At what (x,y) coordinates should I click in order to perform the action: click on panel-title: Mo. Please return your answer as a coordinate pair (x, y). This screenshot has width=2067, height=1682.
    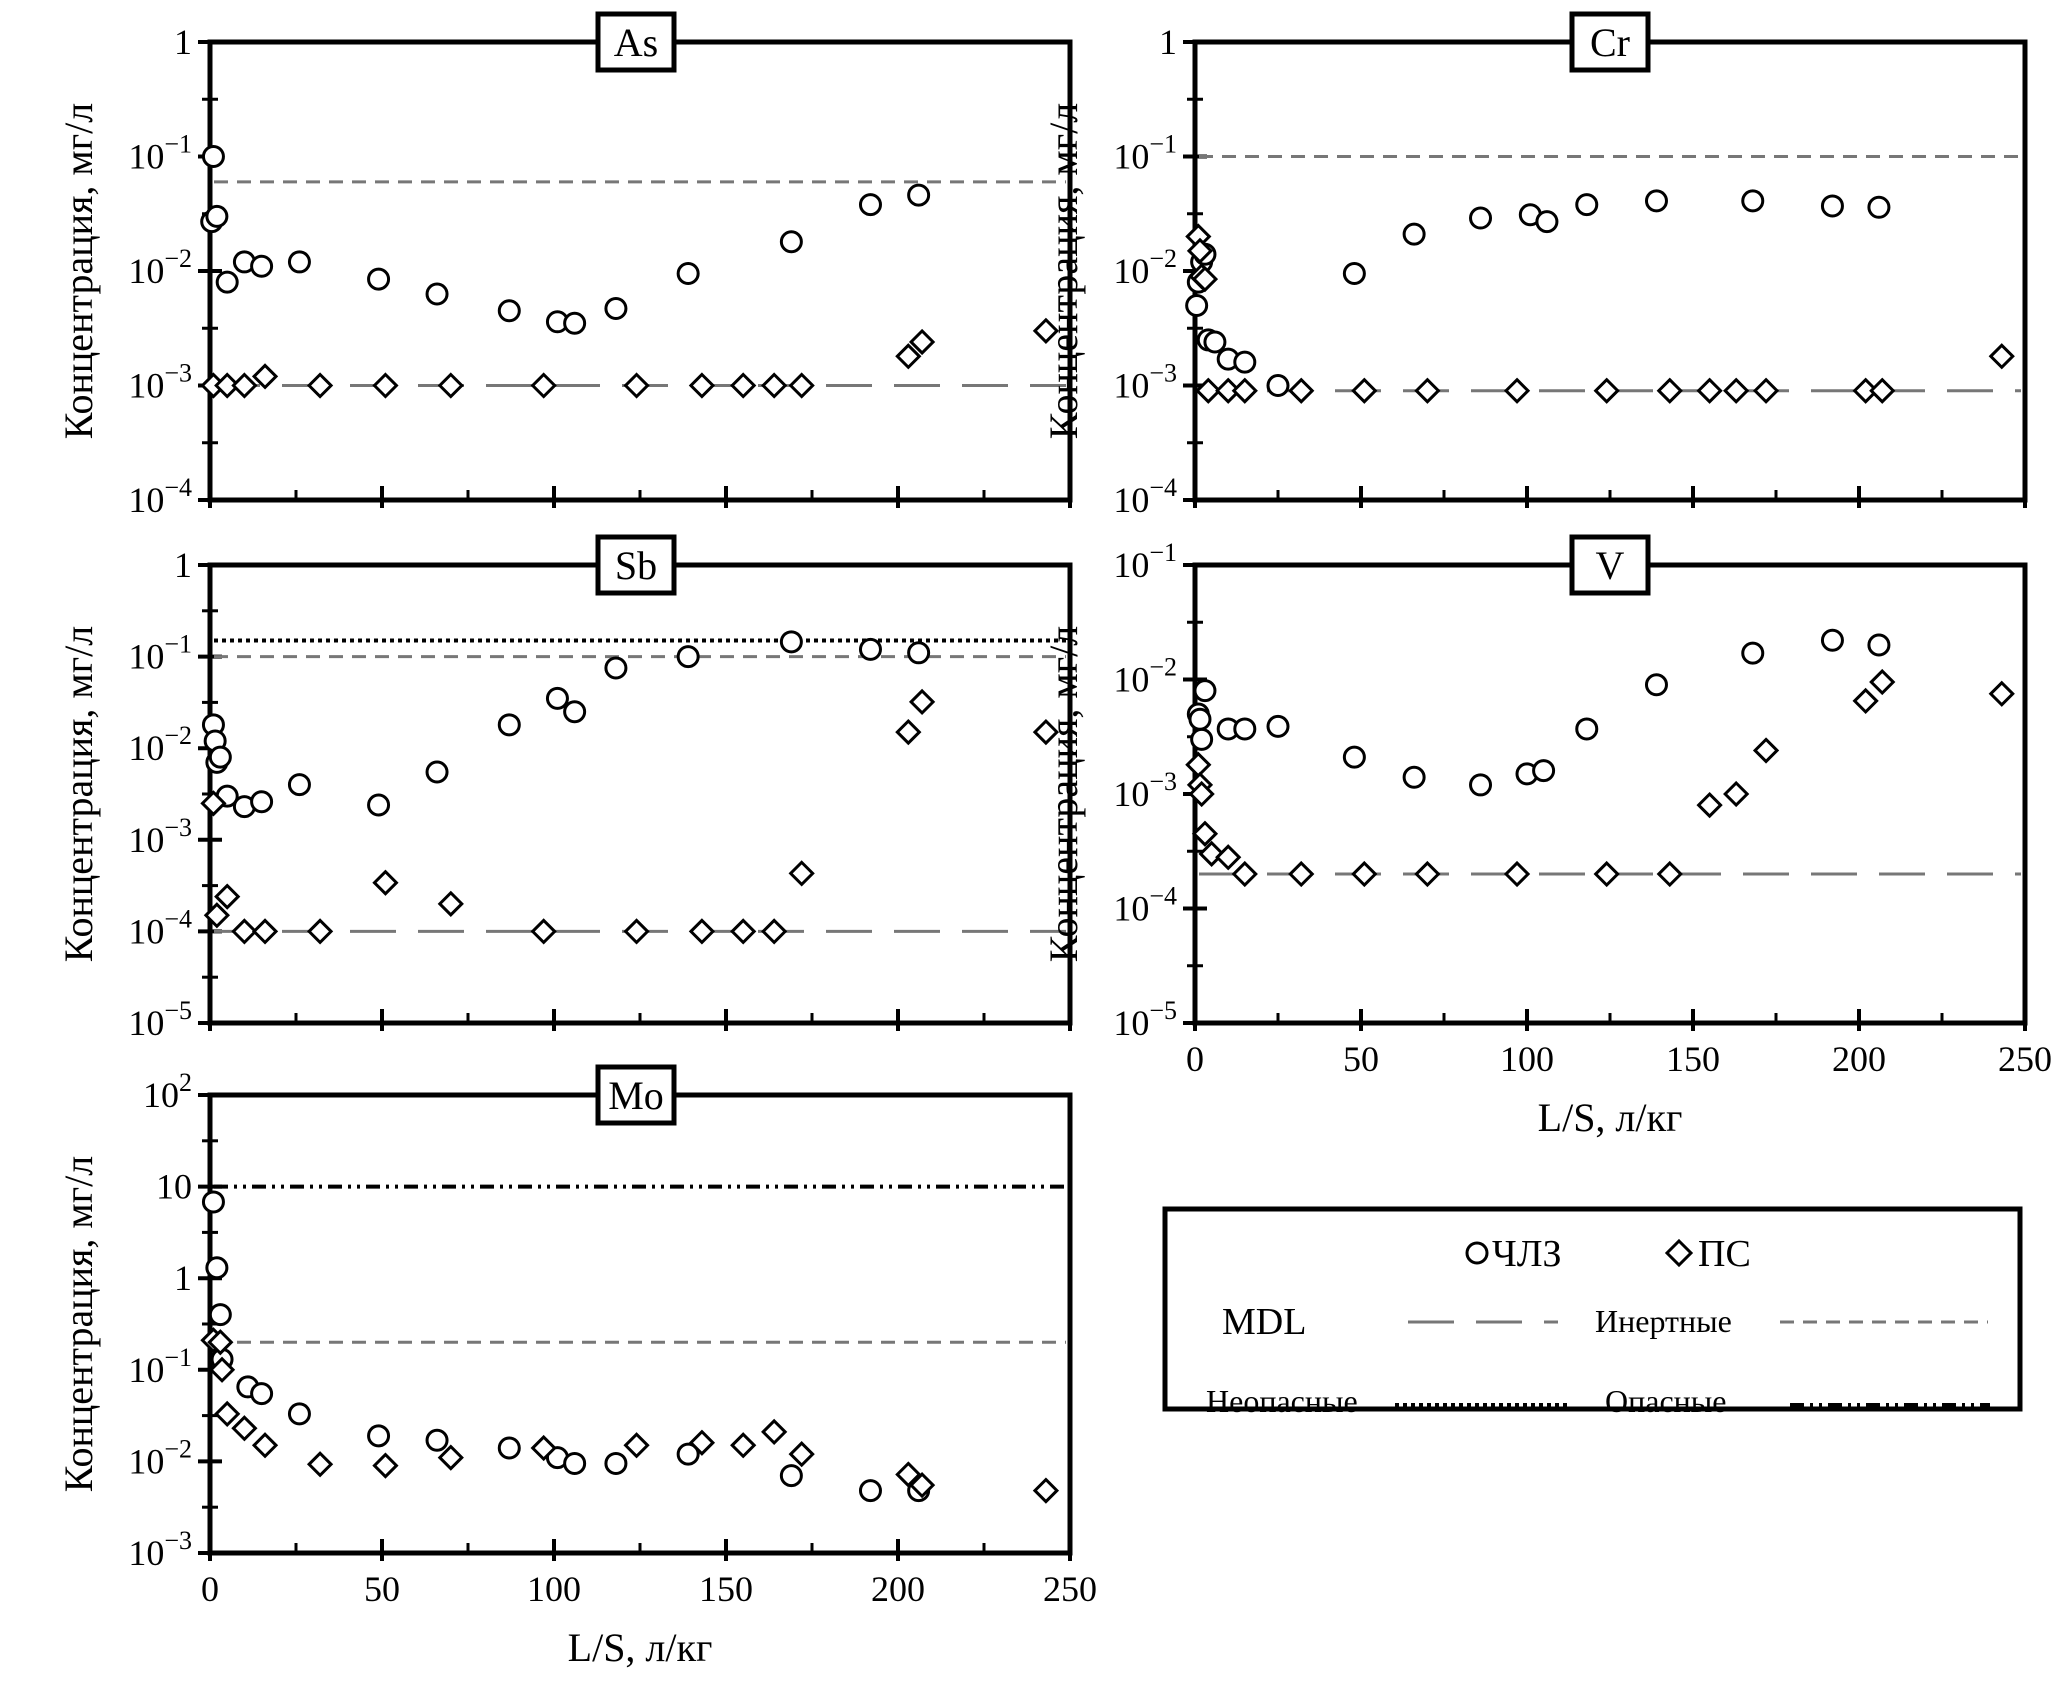
    Looking at the image, I should click on (636, 1095).